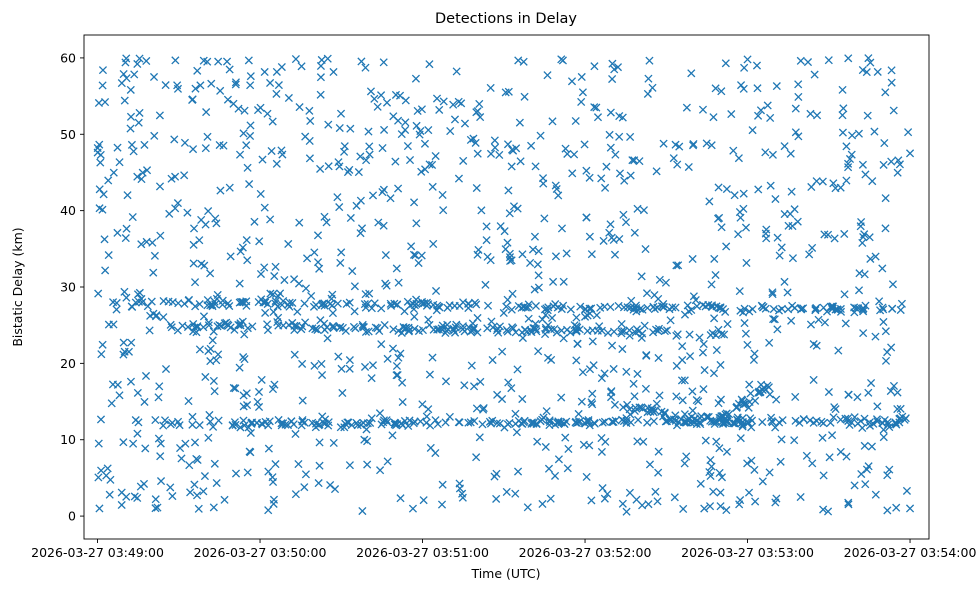  Describe the element at coordinates (747, 552) in the screenshot. I see `x-tick-label: 2026-03-27 03:53:00` at that location.